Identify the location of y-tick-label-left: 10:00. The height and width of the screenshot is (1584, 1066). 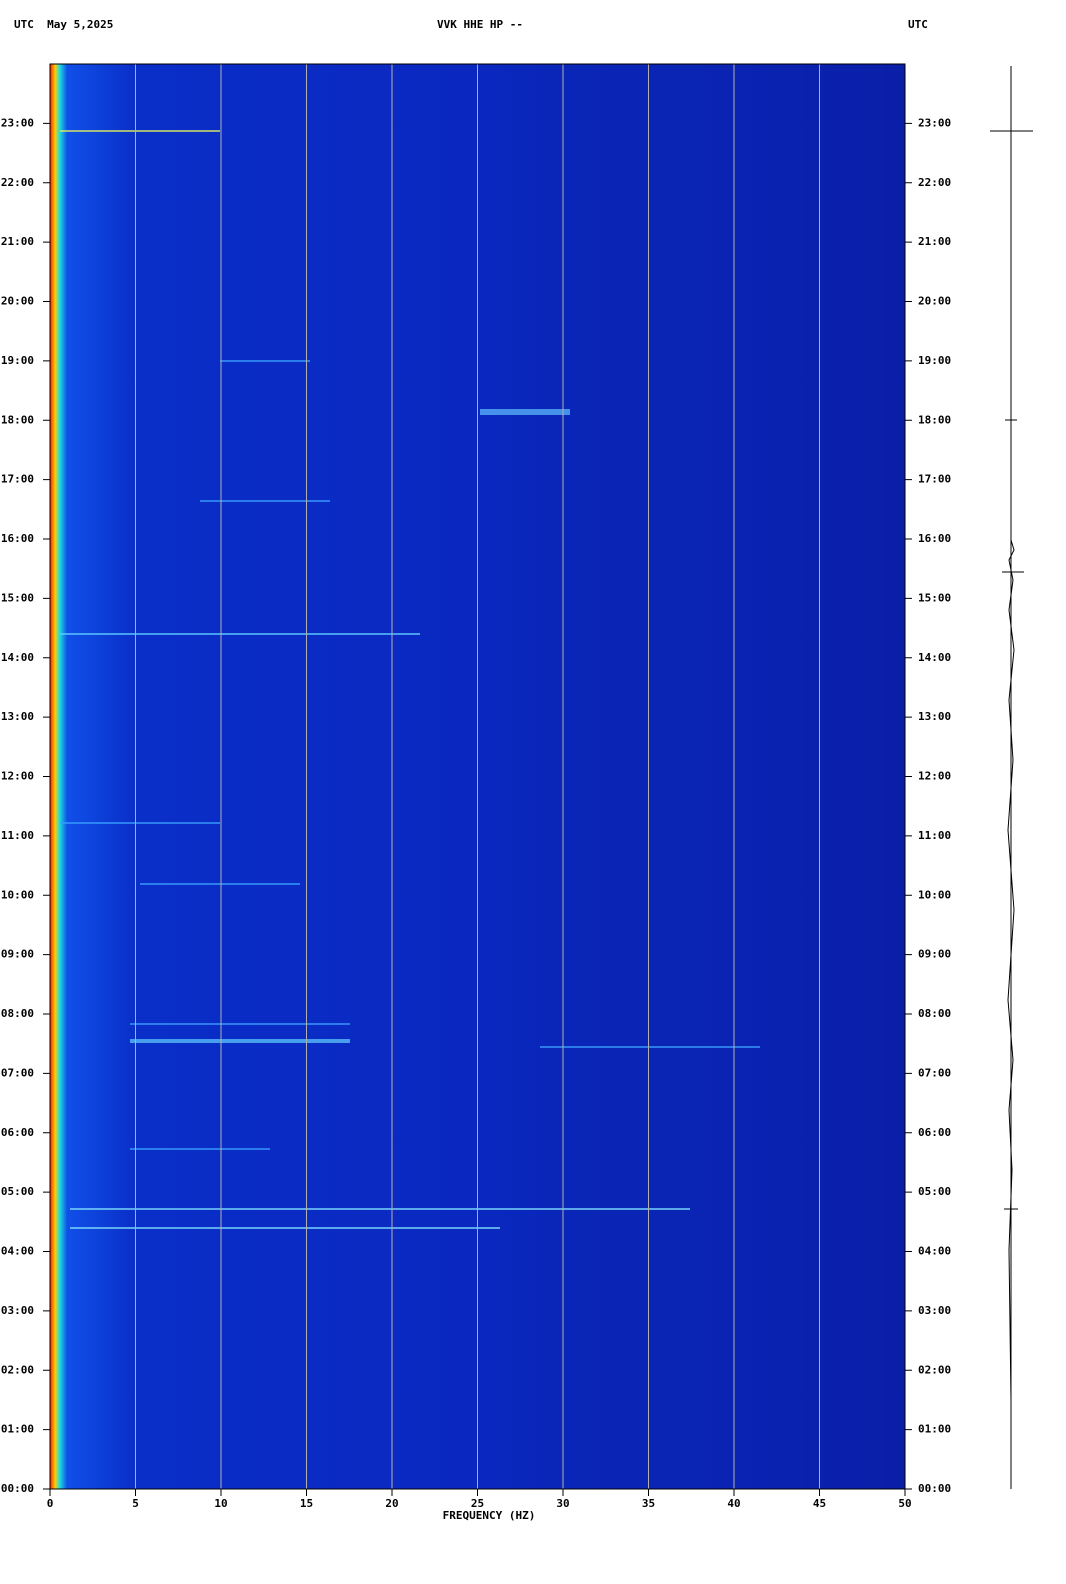
(17, 894).